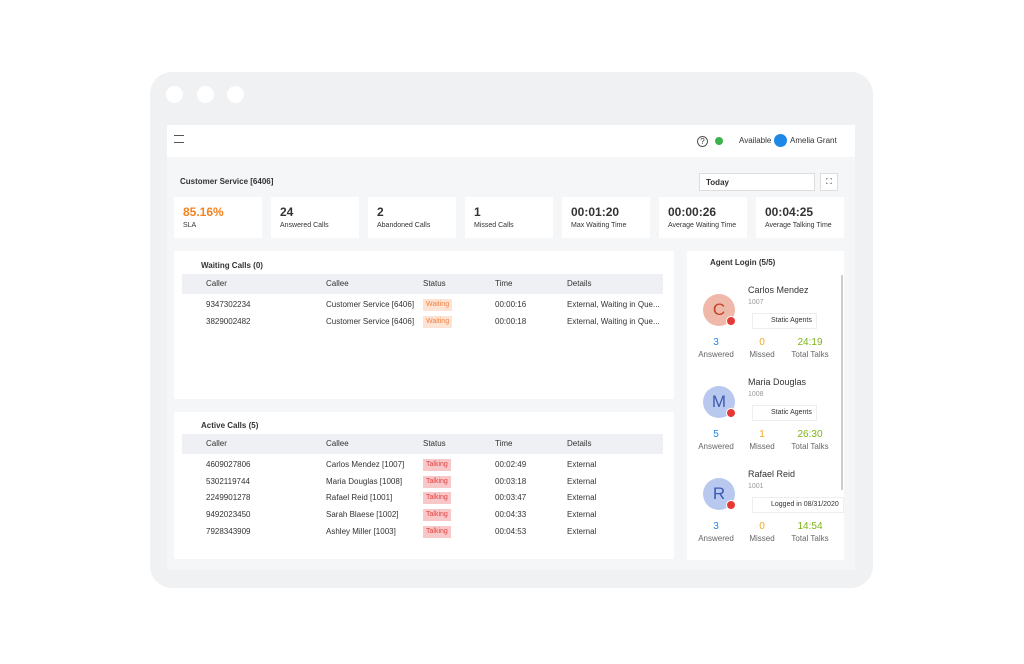  Describe the element at coordinates (702, 141) in the screenshot. I see `help-icon: ?` at that location.